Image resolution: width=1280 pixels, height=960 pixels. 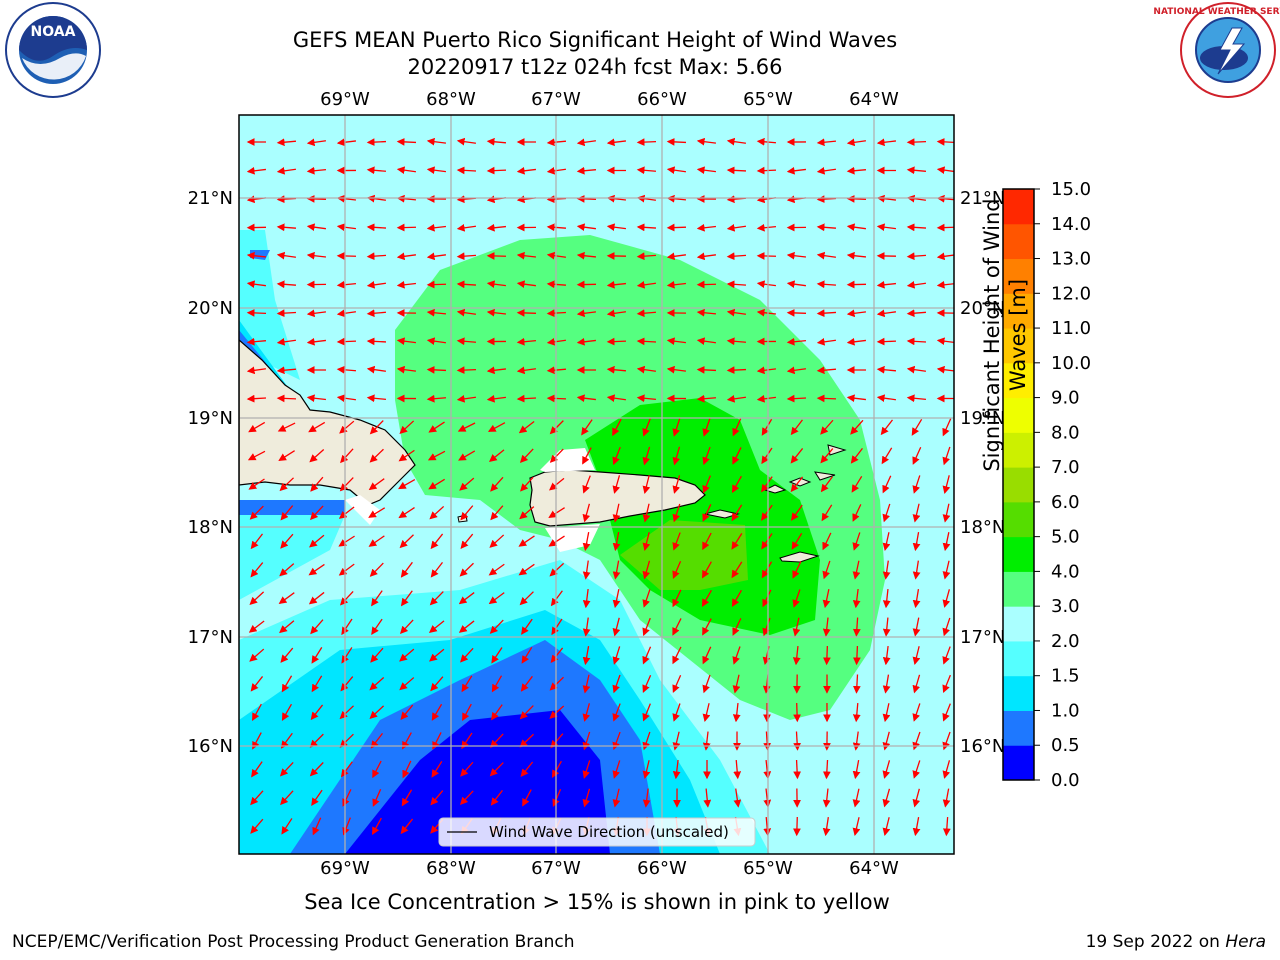 What do you see at coordinates (1065, 502) in the screenshot?
I see `colorbar-tick-label: 6.0` at bounding box center [1065, 502].